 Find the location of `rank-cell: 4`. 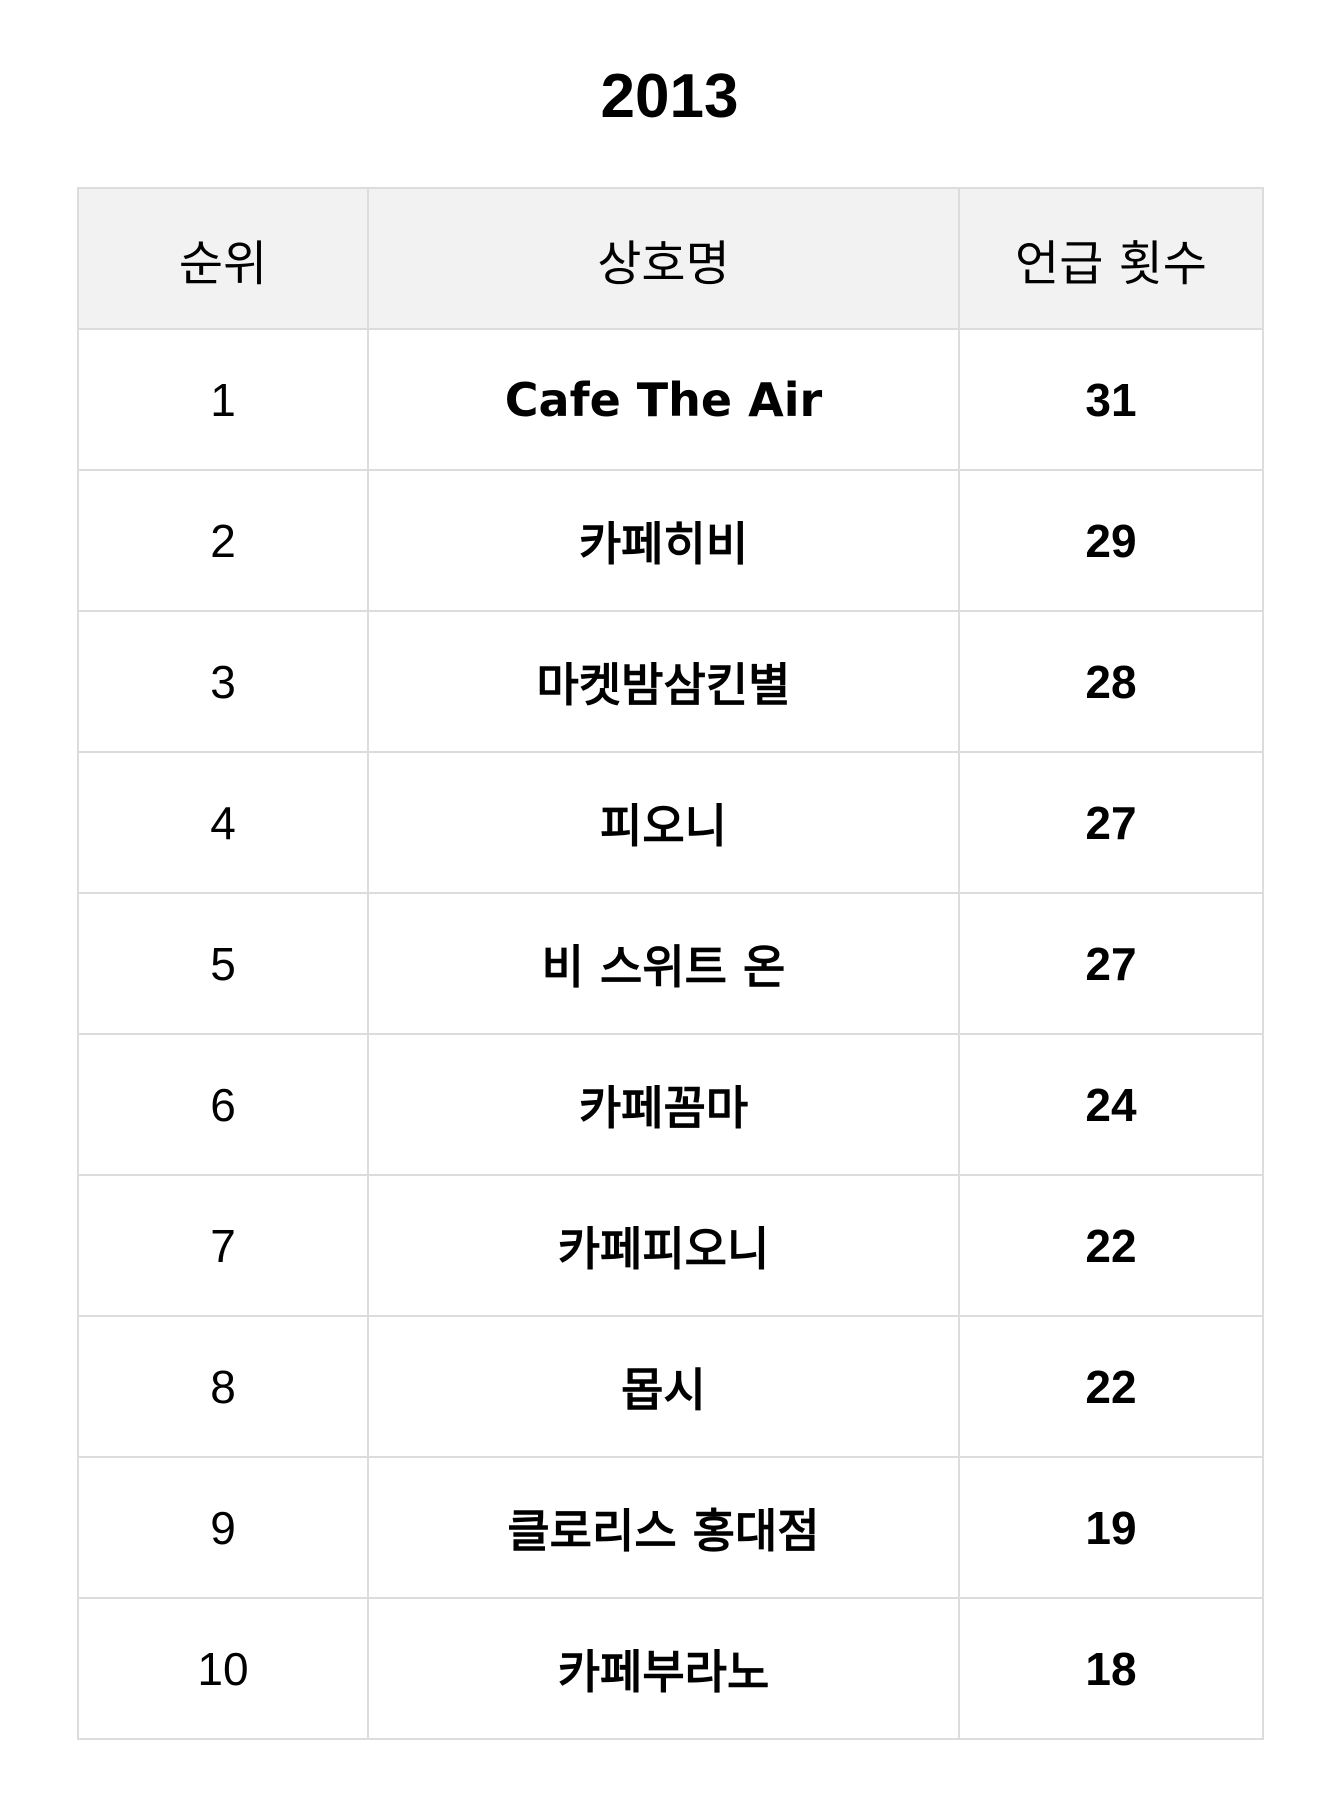

rank-cell: 4 is located at coordinates (223, 822).